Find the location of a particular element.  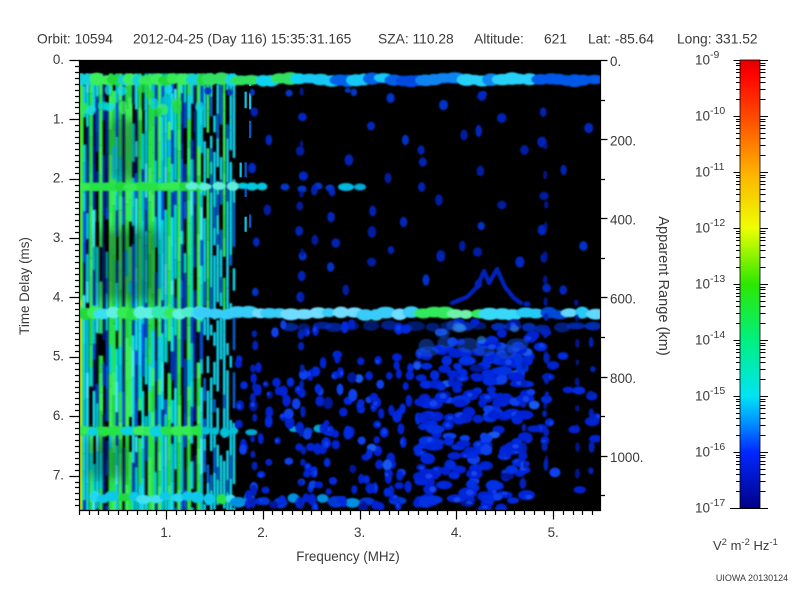

svg-text:2012-04-25 (Day 116) 15:35:31.: 2012-04-25 (Day 116) 15:35:31.165 is located at coordinates (242, 39).